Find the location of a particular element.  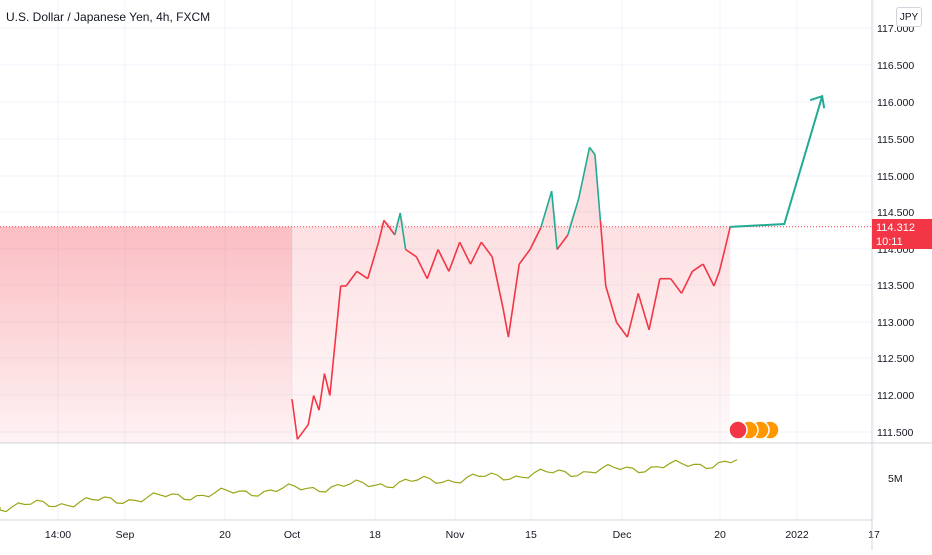

currency-button: JPY is located at coordinates (909, 17).